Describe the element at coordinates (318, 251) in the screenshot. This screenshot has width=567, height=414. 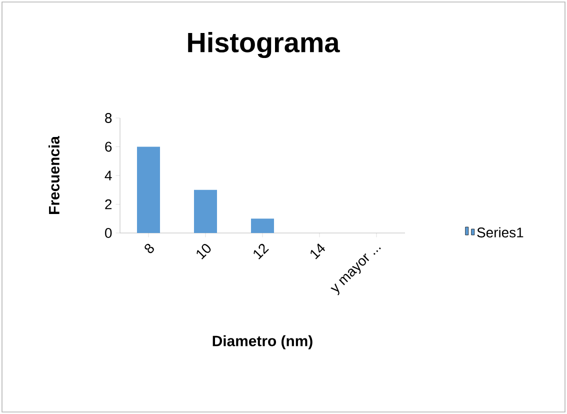
I see `x-tick-label: 14` at that location.